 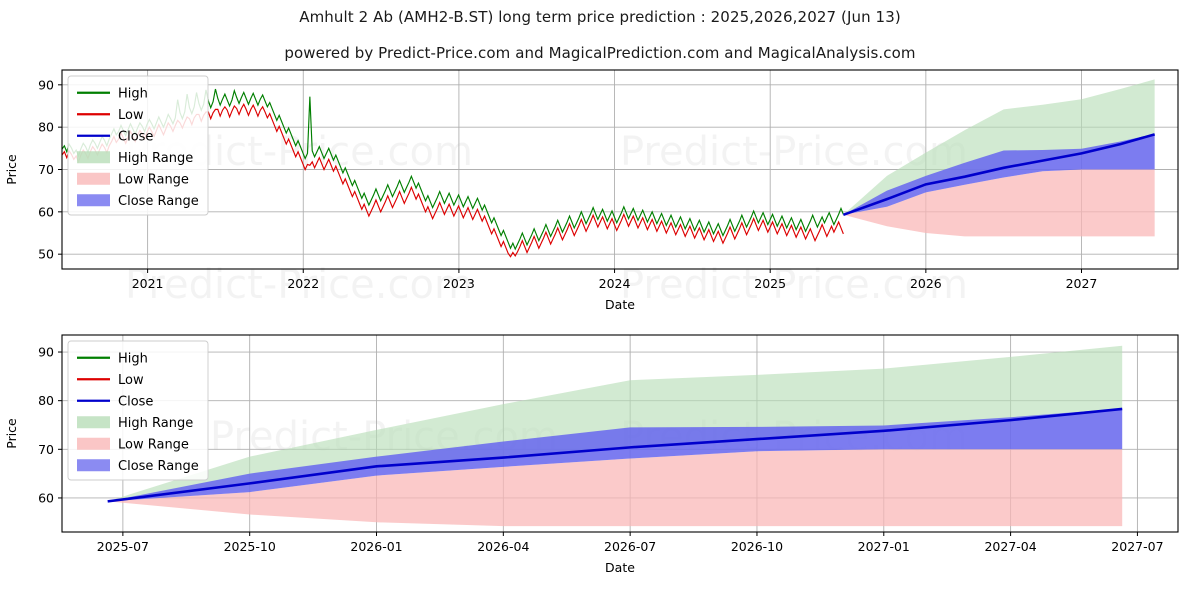 What do you see at coordinates (884, 546) in the screenshot?
I see `x-tick-label: 2027-01` at bounding box center [884, 546].